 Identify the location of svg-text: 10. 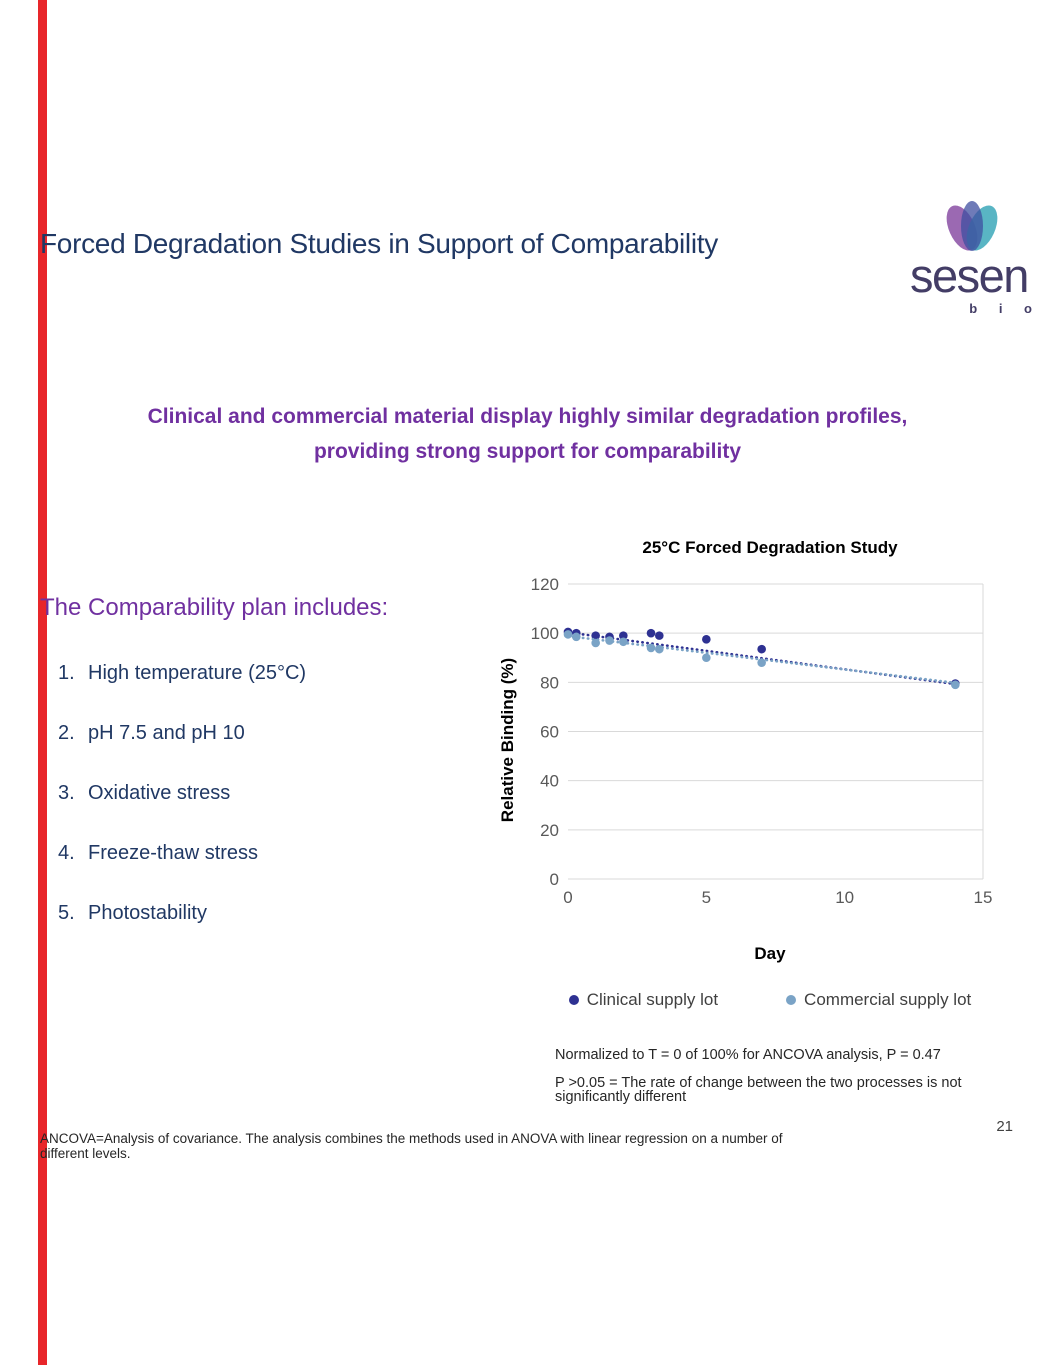
(844, 897).